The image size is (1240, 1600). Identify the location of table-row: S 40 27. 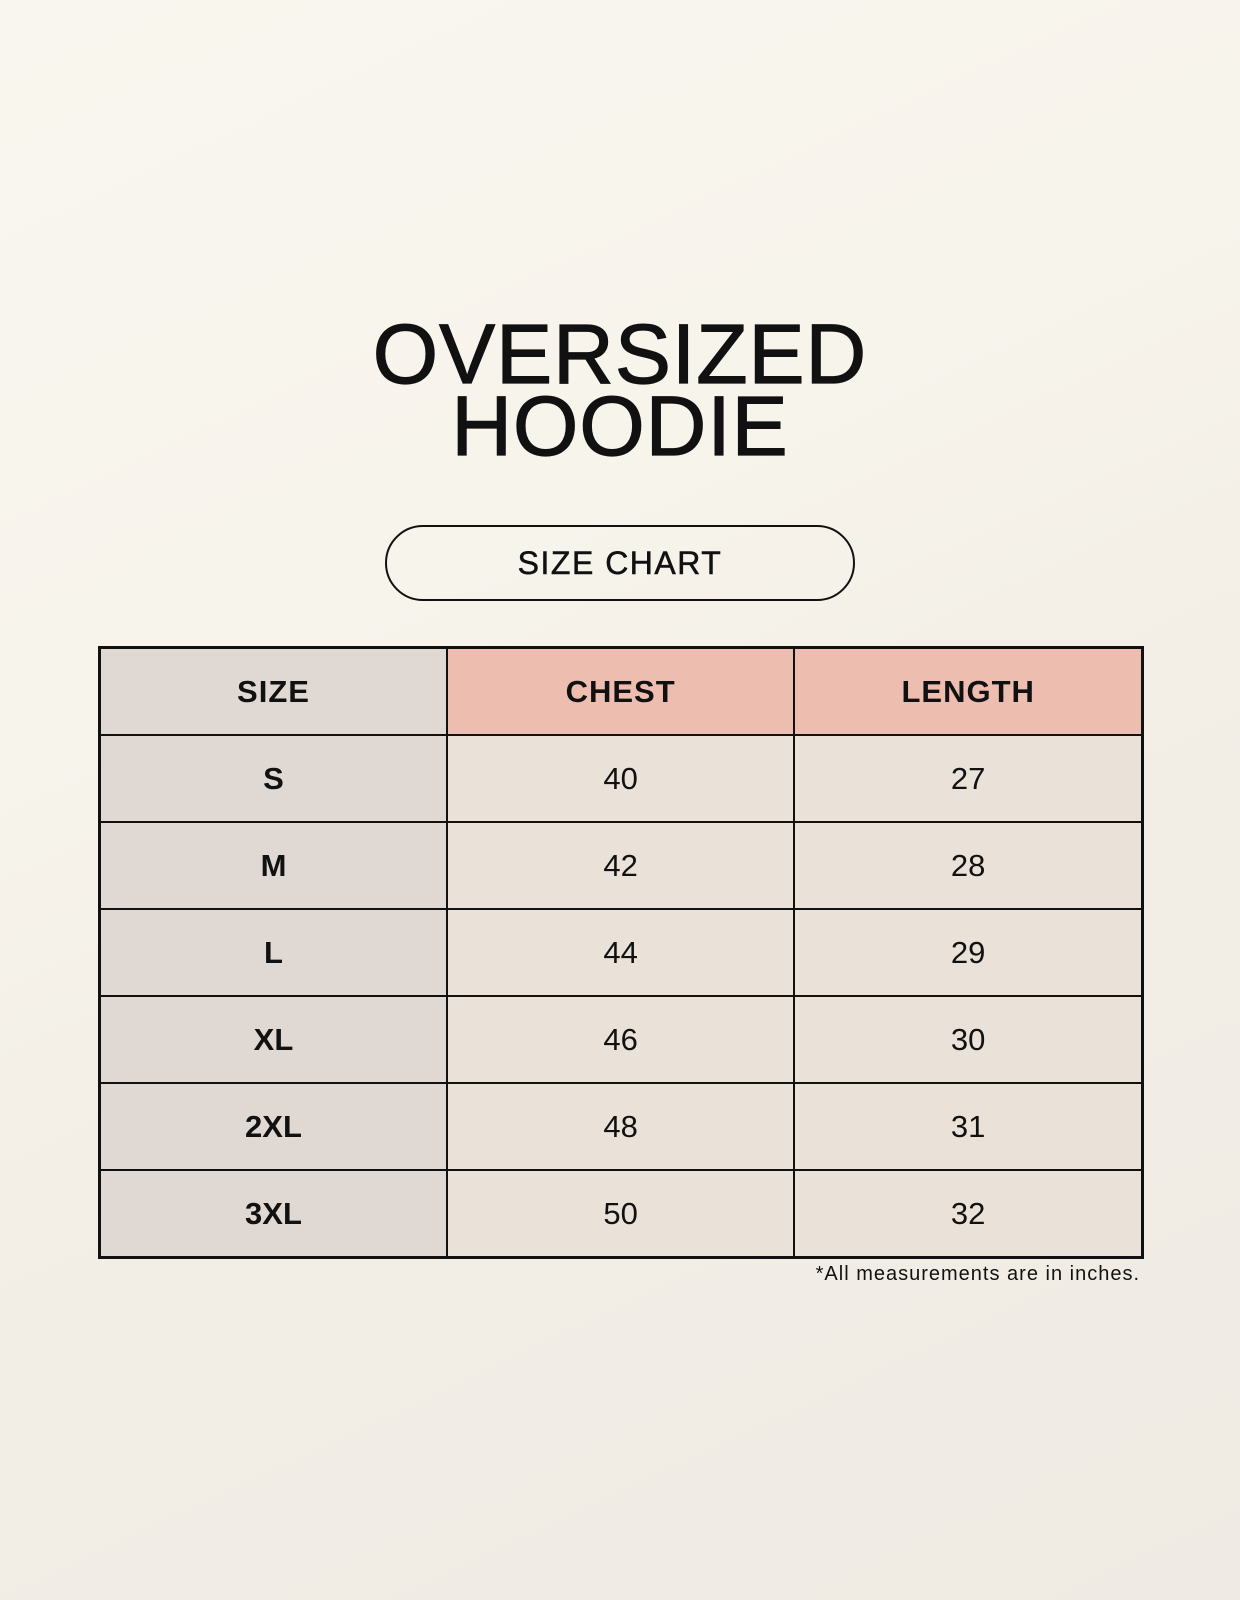
(621, 778).